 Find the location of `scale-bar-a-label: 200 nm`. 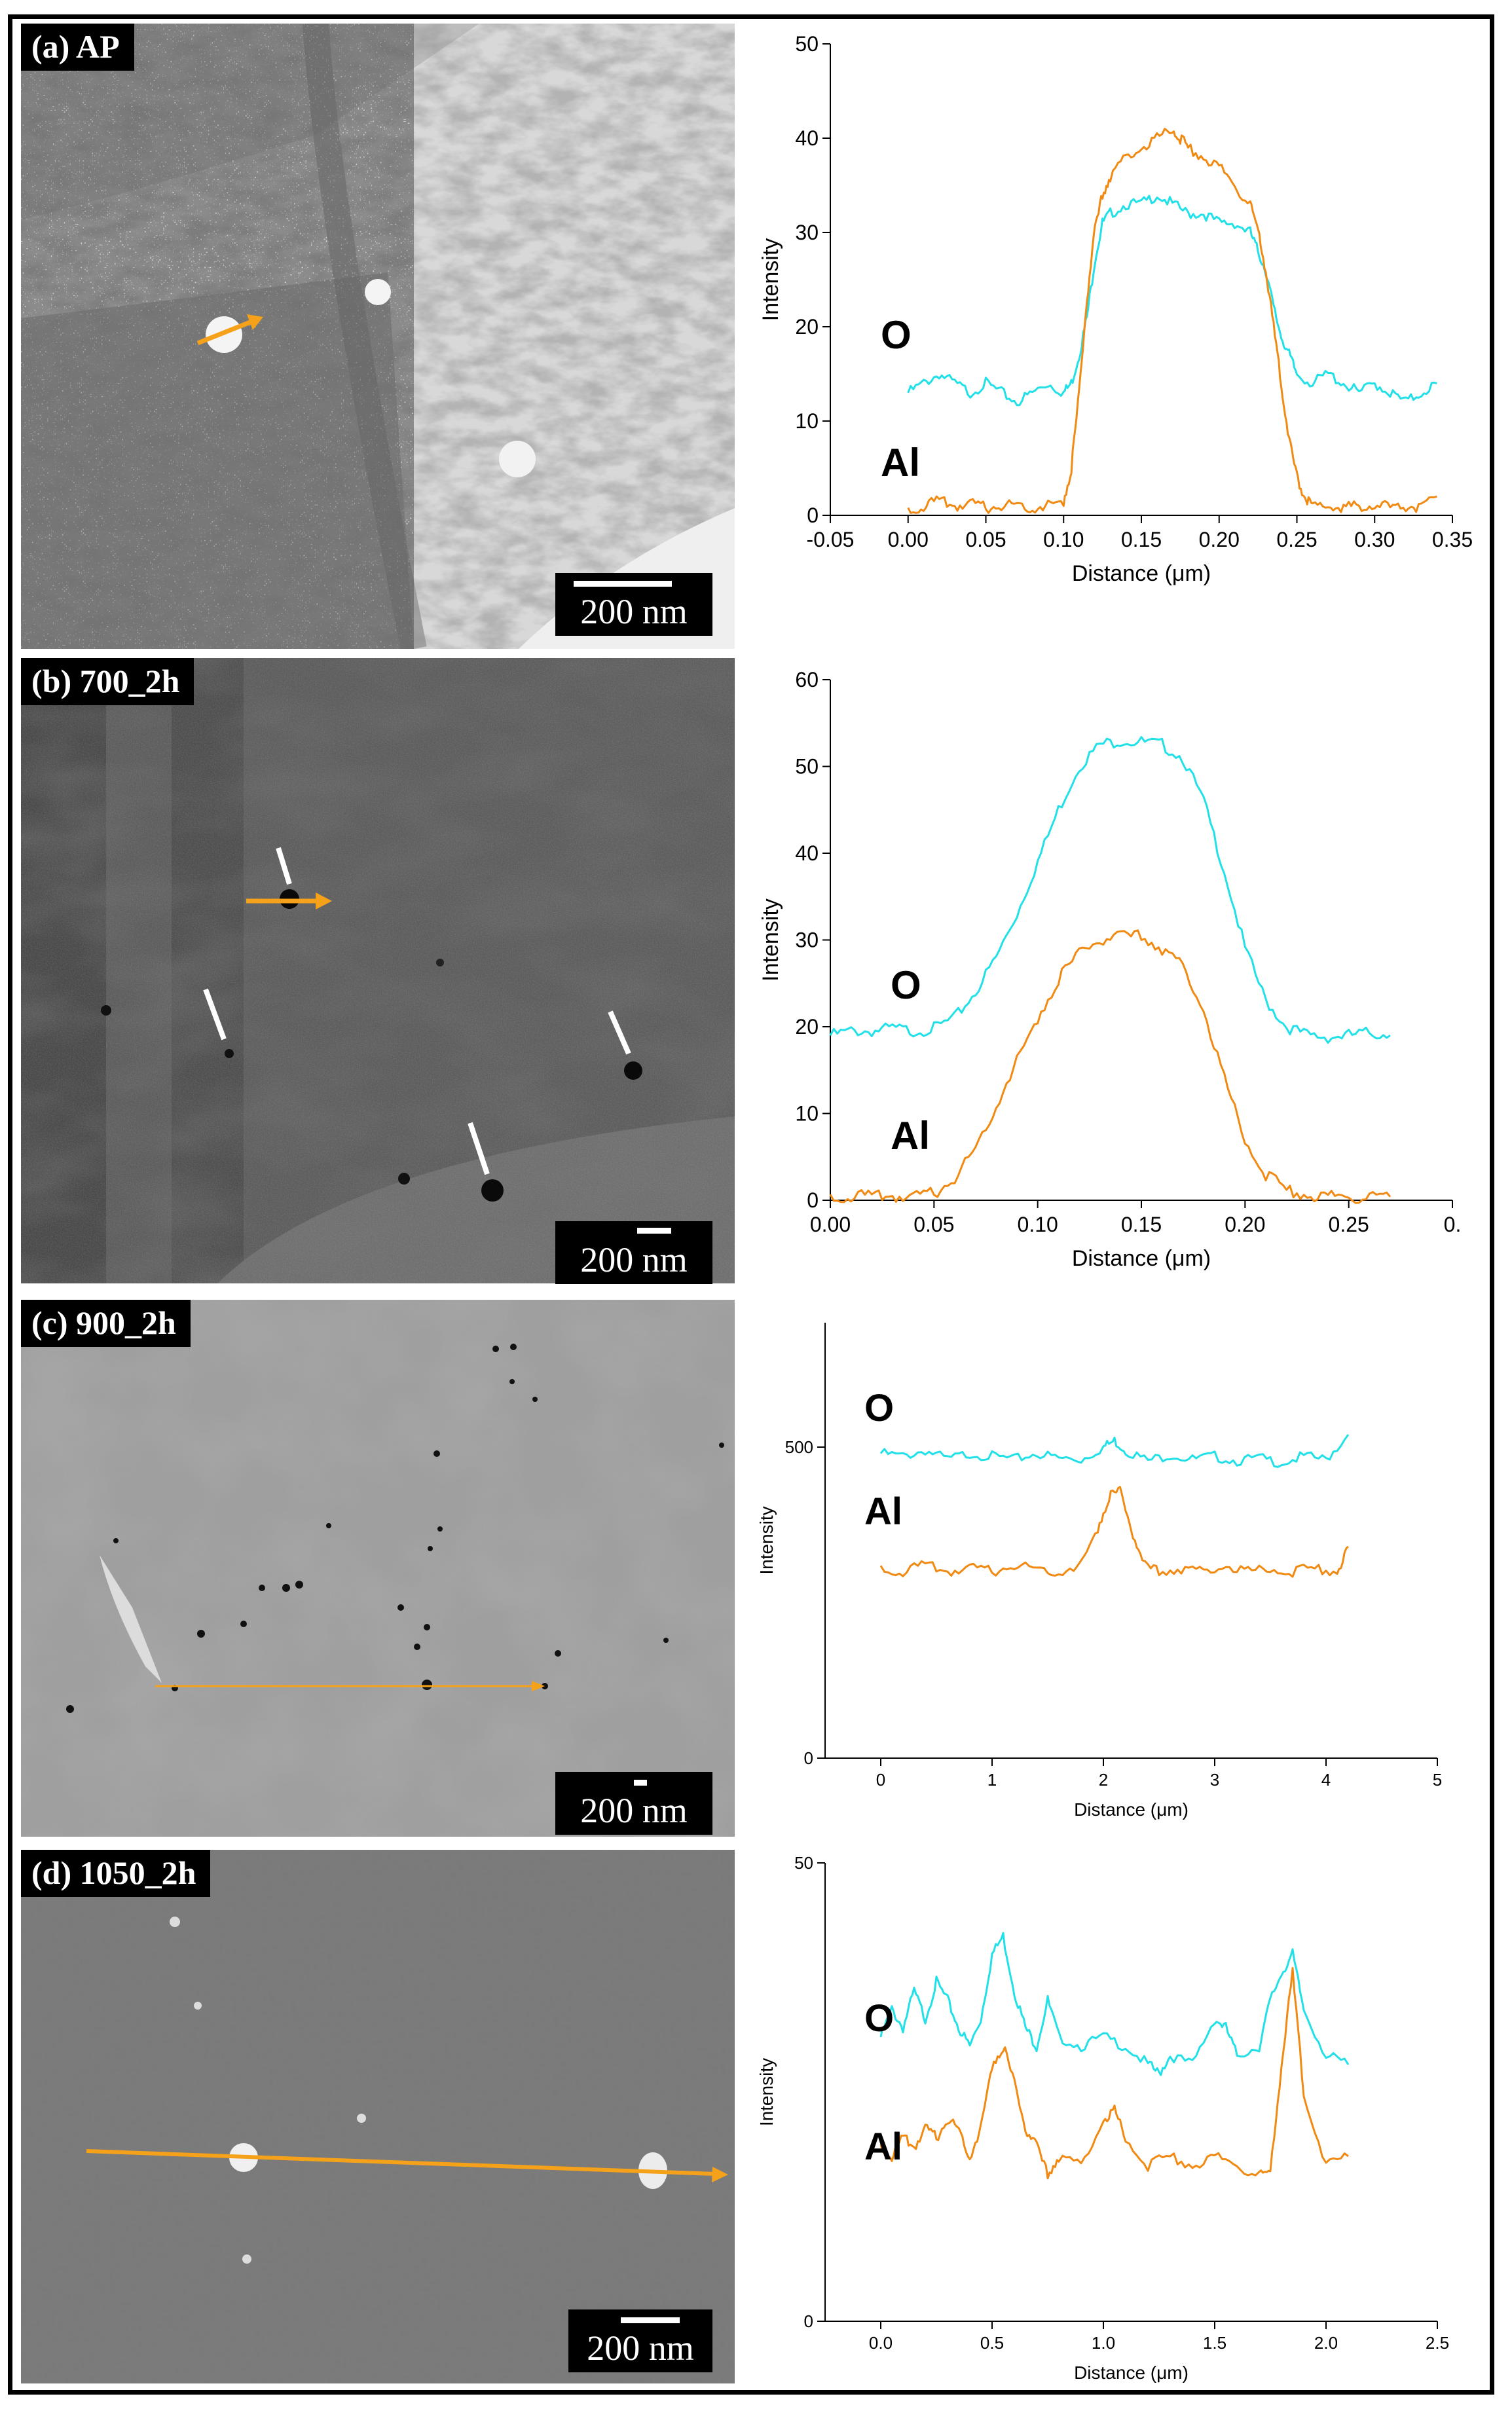

scale-bar-a-label: 200 nm is located at coordinates (634, 611).